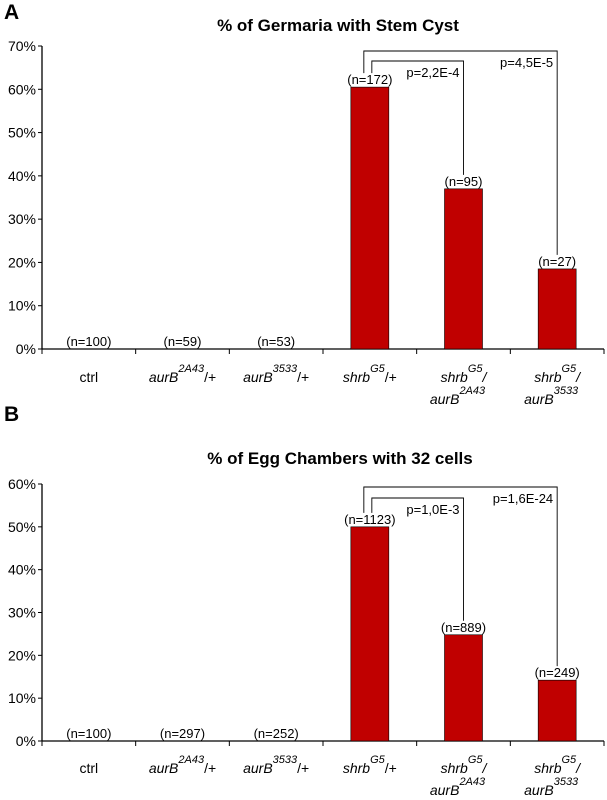 The image size is (607, 800). I want to click on p-value-label: p=1,6E-24, so click(523, 498).